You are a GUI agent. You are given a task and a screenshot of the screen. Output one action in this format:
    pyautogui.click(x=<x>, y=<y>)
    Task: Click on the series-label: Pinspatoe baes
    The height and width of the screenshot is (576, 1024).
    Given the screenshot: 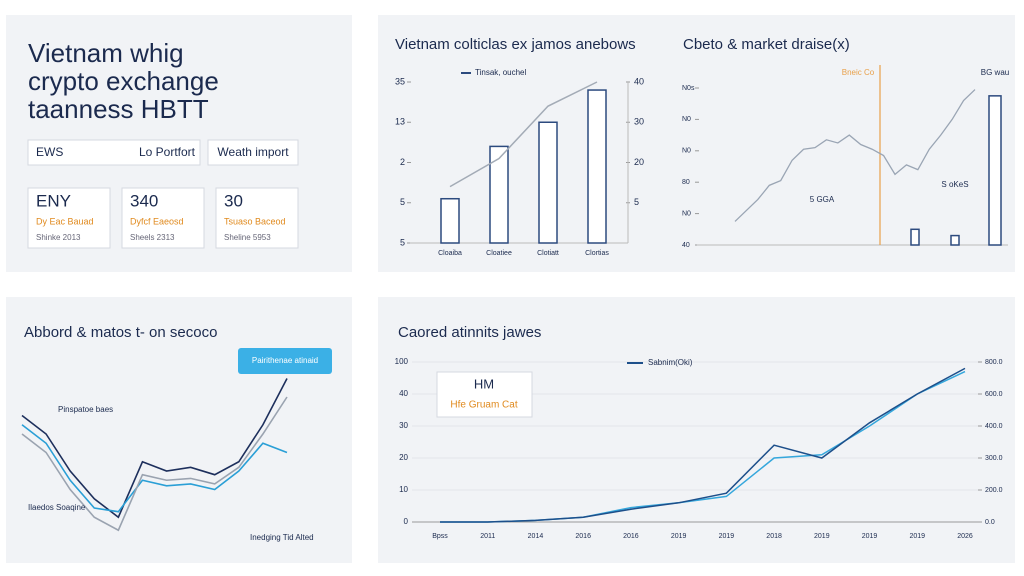 What is the action you would take?
    pyautogui.click(x=85, y=409)
    